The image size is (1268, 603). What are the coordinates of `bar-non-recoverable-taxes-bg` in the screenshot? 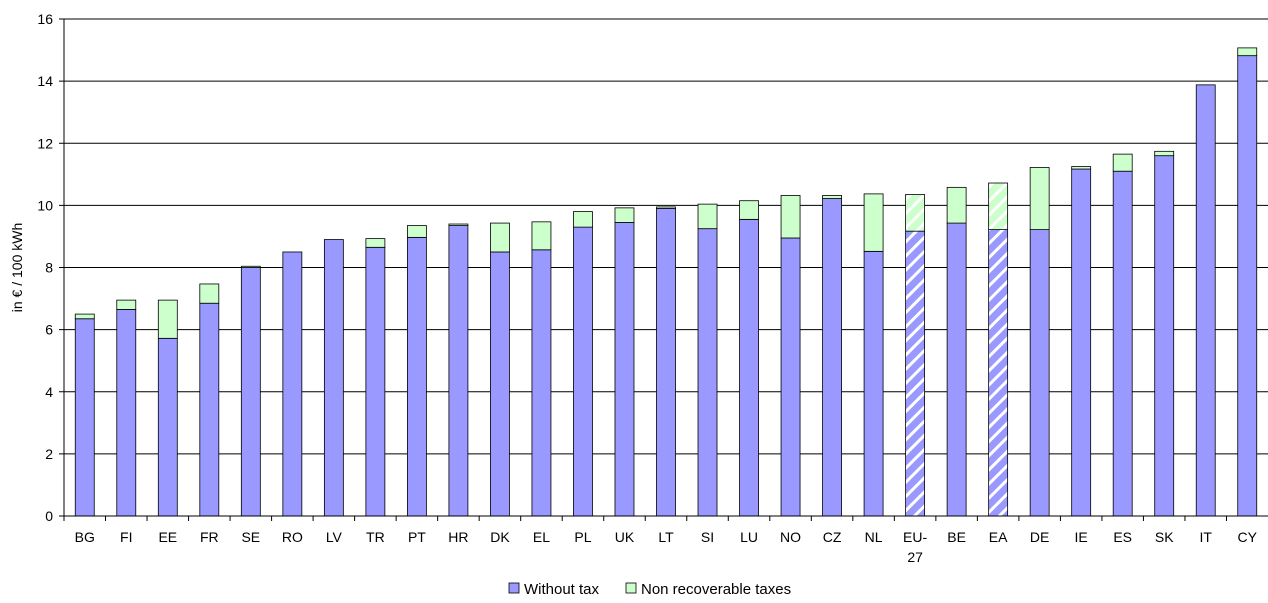 It's located at (84, 316).